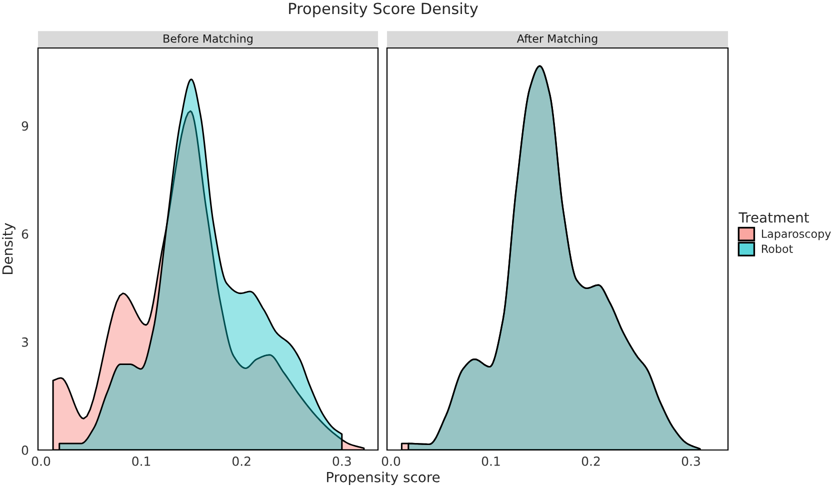  Describe the element at coordinates (383, 479) in the screenshot. I see `x-axis-title: Propensity score` at that location.